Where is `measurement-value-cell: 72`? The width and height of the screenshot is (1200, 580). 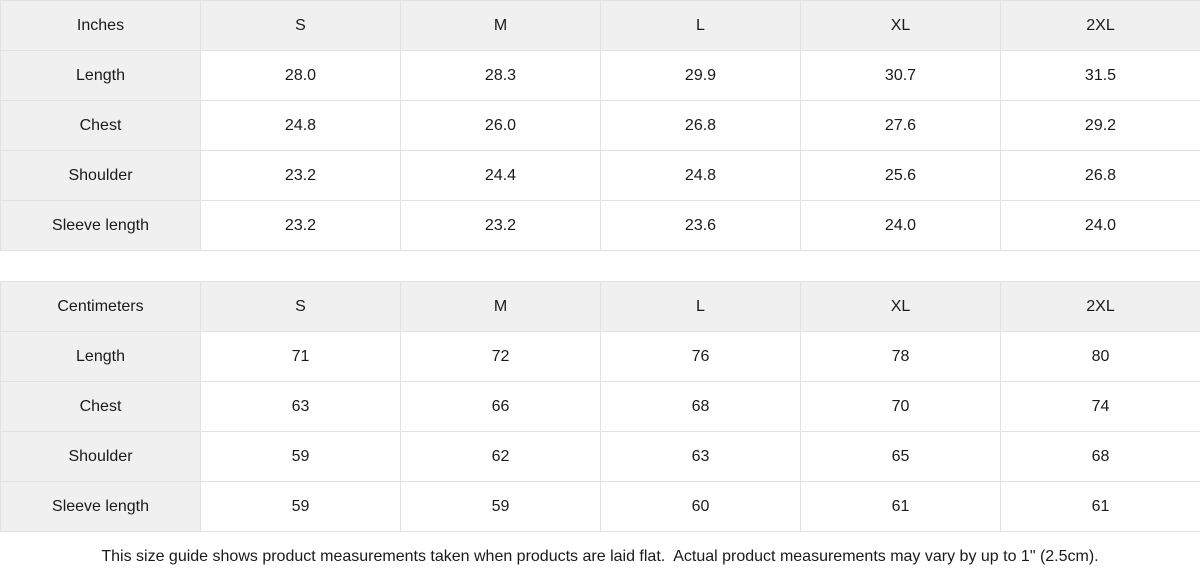
measurement-value-cell: 72 is located at coordinates (500, 356).